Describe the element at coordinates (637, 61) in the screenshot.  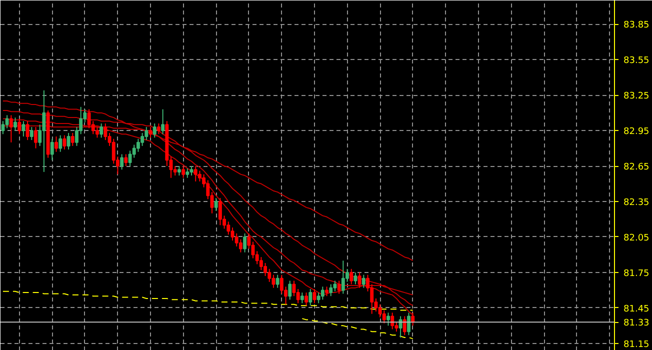
I see `y-tick-label: 83.55` at that location.